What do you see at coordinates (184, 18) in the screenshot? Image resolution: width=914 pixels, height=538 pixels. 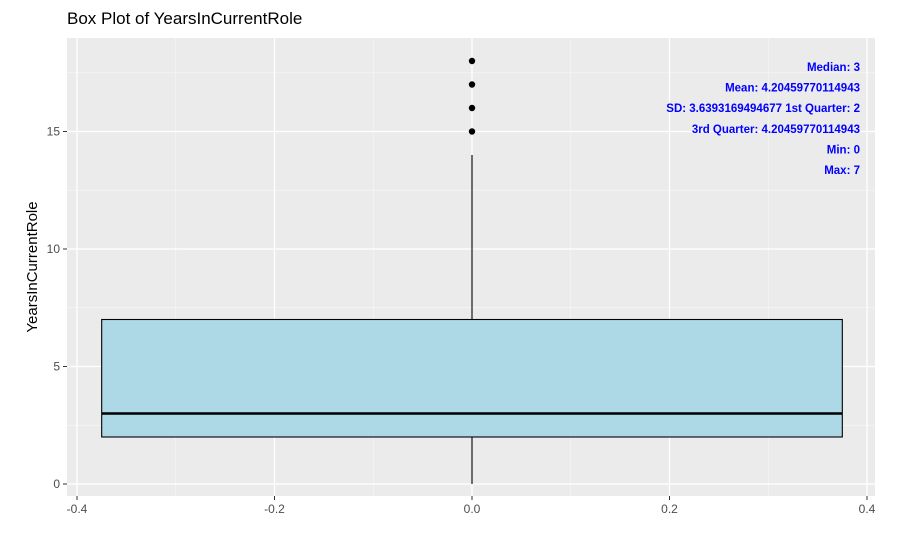 I see `chart-title: Box Plot of YearsInCurrentRole` at bounding box center [184, 18].